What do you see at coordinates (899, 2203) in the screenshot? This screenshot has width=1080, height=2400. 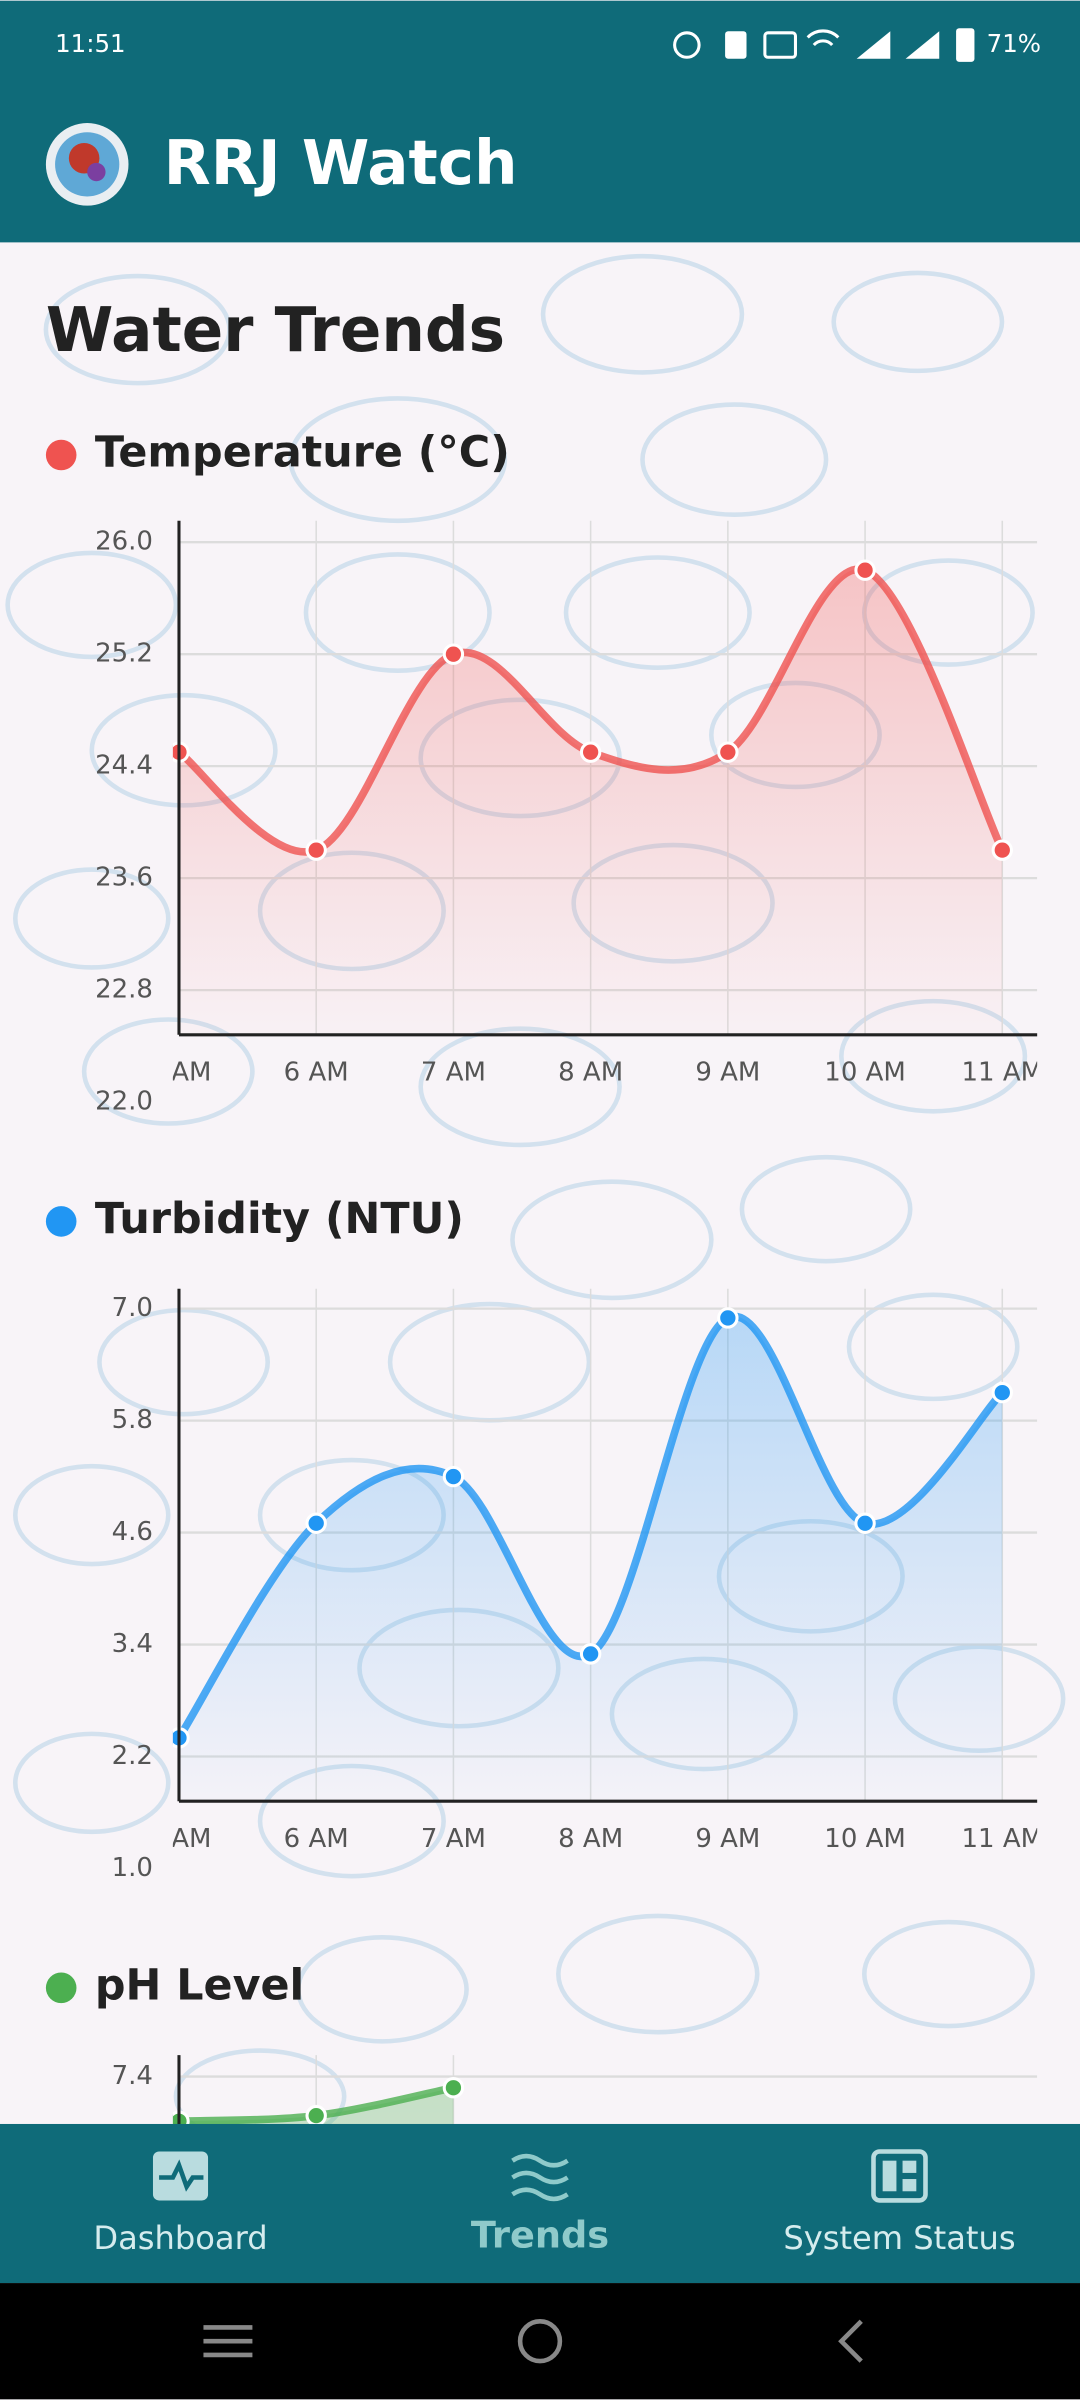 I see `nav-system-status: System Status` at bounding box center [899, 2203].